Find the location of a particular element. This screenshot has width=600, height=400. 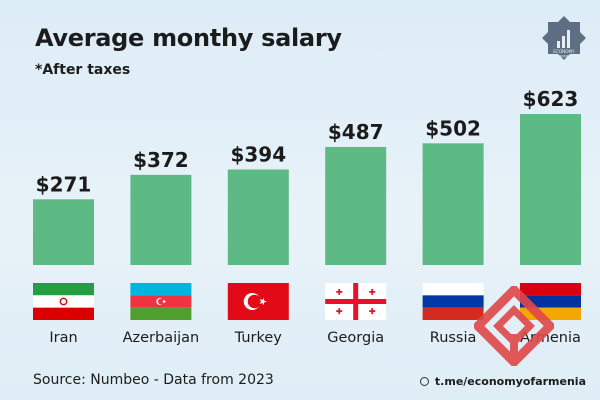

logo-text-line1: ECONOMY is located at coordinates (564, 51).